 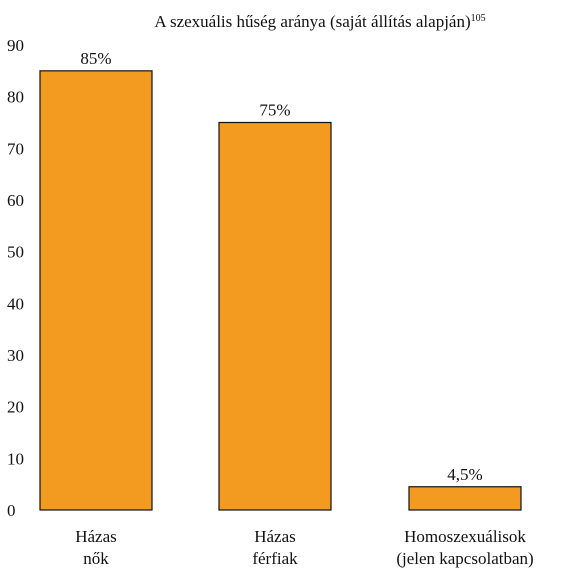 I want to click on y-tick-label: 40, so click(x=15, y=303).